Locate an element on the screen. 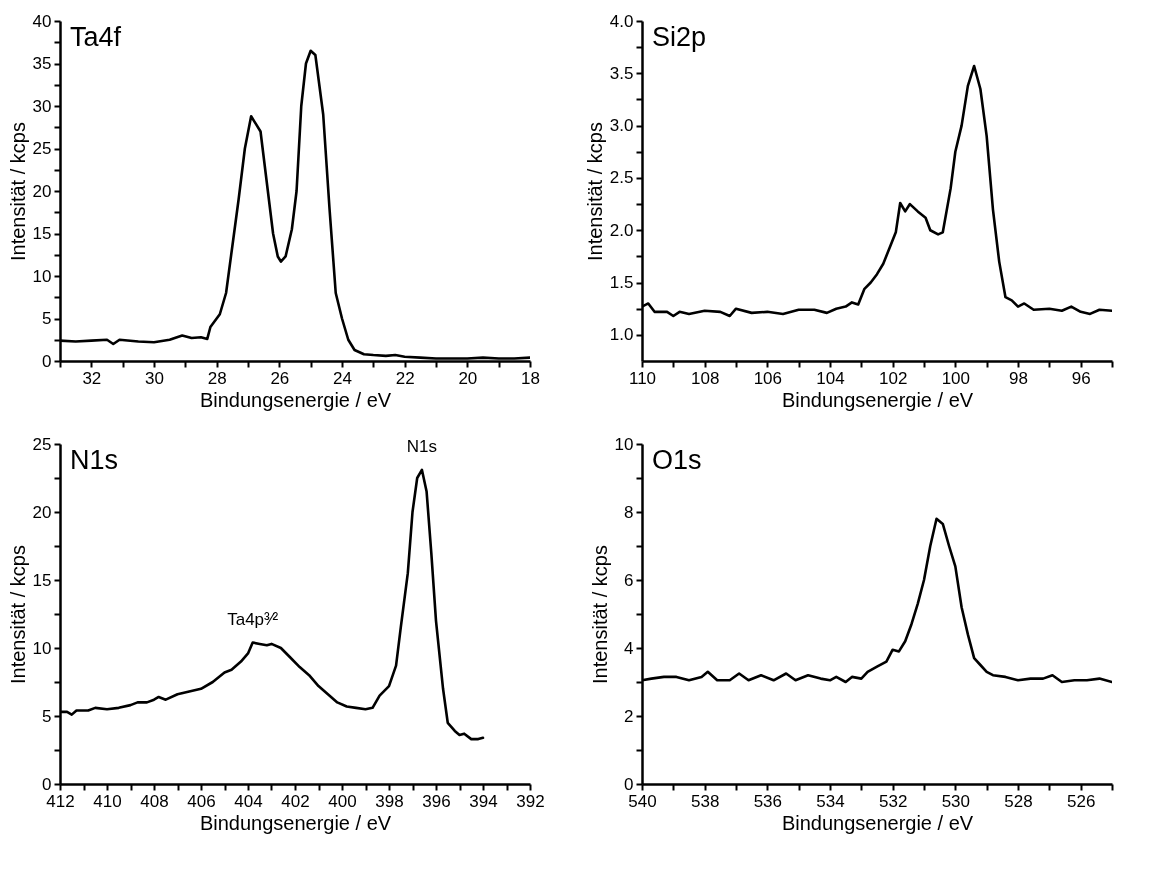  x-tick-label: 396 is located at coordinates (436, 801).